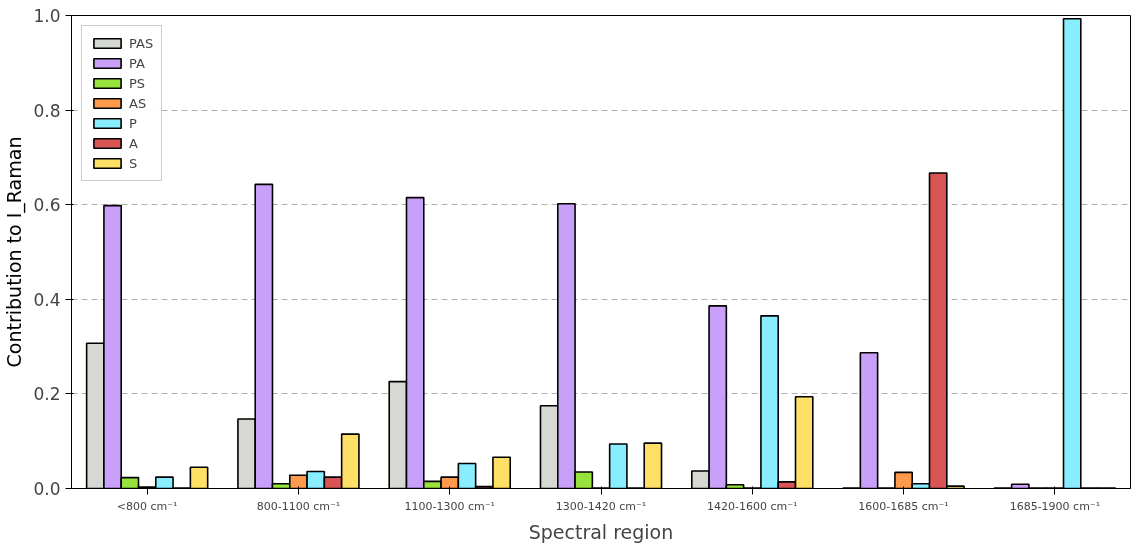 Image resolution: width=1140 pixels, height=548 pixels. I want to click on y-tick-label: 0.4, so click(47, 299).